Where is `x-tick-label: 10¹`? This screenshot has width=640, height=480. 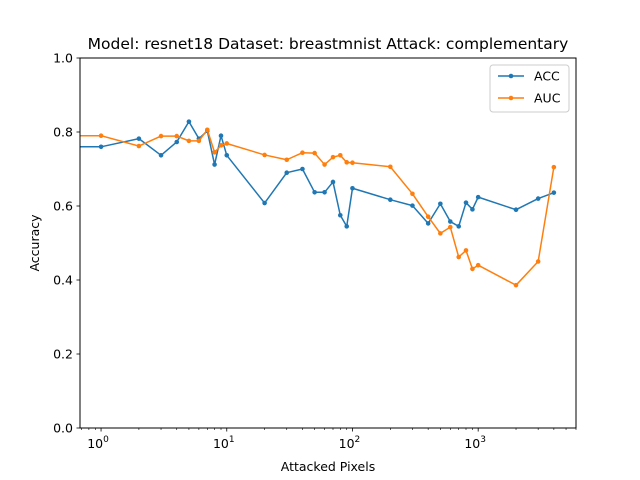 x-tick-label: 10¹ is located at coordinates (224, 443).